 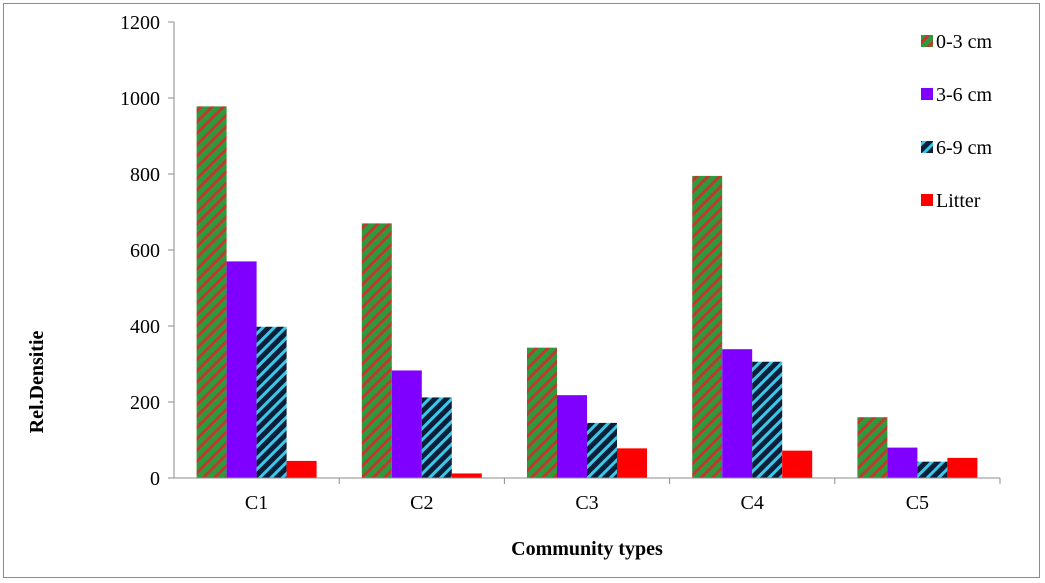 I want to click on x-tick-label: C4, so click(x=752, y=503).